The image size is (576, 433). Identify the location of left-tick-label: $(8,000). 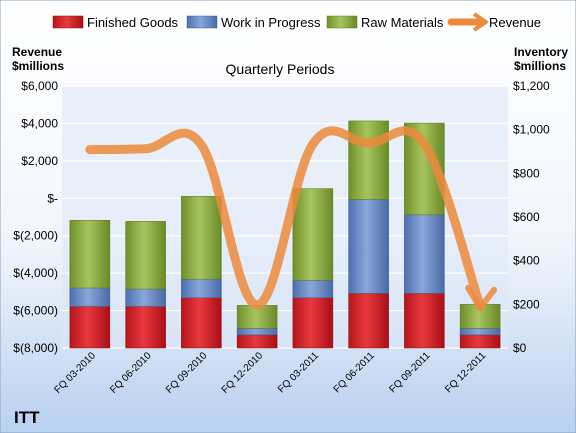
(35, 348).